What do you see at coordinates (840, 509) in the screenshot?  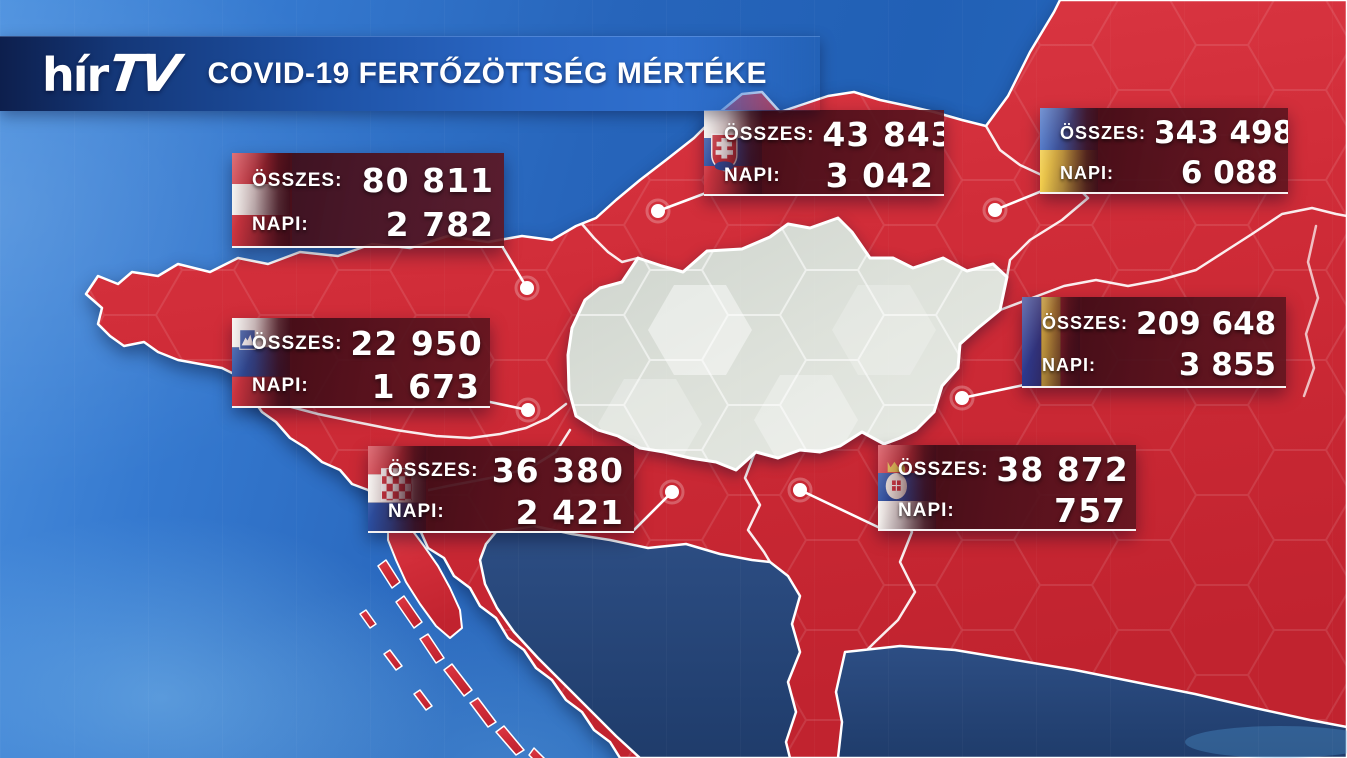 I see `callout-line-serbia` at bounding box center [840, 509].